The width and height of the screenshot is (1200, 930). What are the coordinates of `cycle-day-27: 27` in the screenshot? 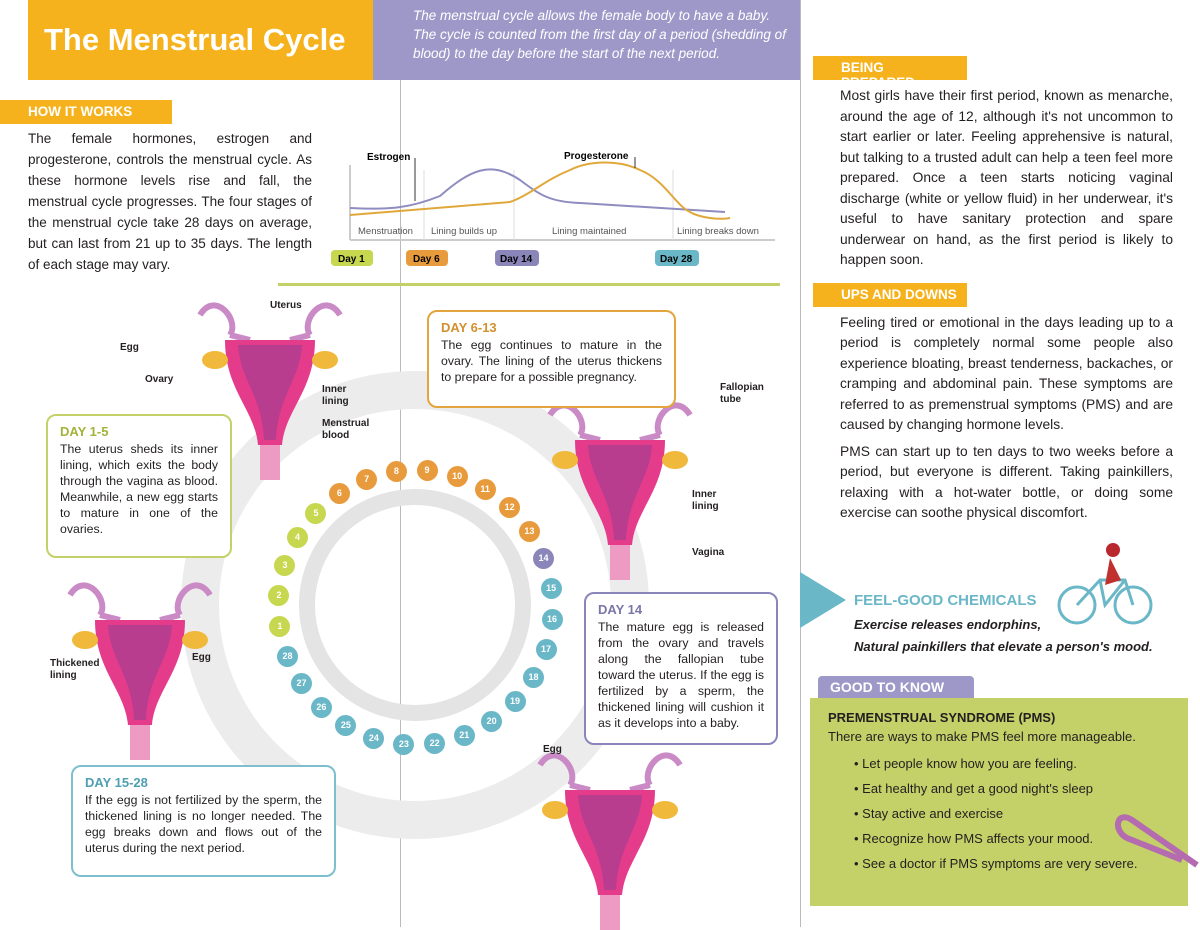 It's located at (302, 684).